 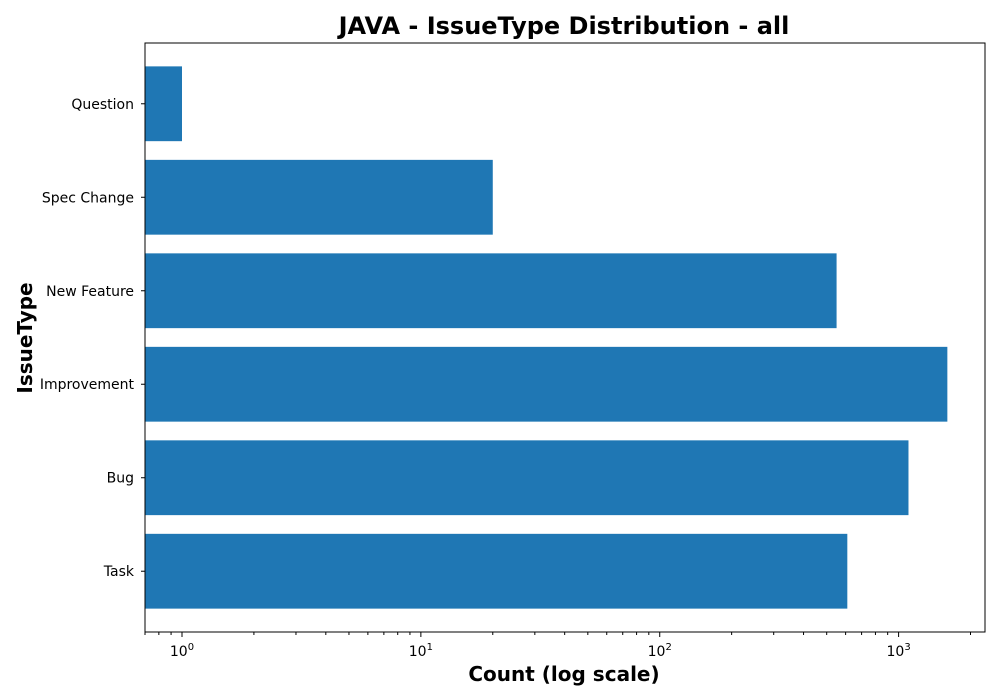 I want to click on chart-title: JAVA - IssueType Distribution - all, so click(x=563, y=26).